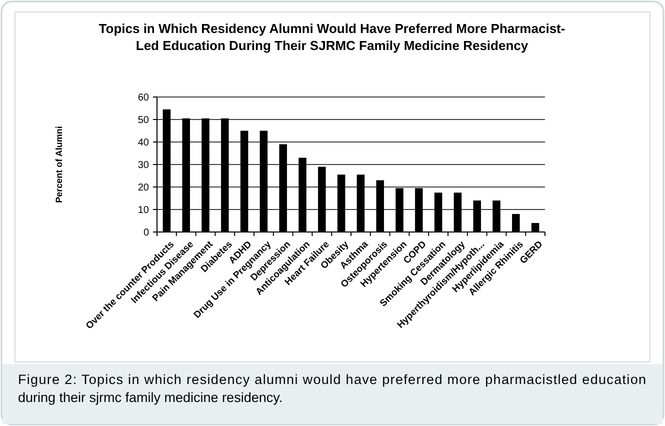 The width and height of the screenshot is (665, 426). Describe the element at coordinates (59, 164) in the screenshot. I see `y-axis-title: Percent of Alumni` at that location.